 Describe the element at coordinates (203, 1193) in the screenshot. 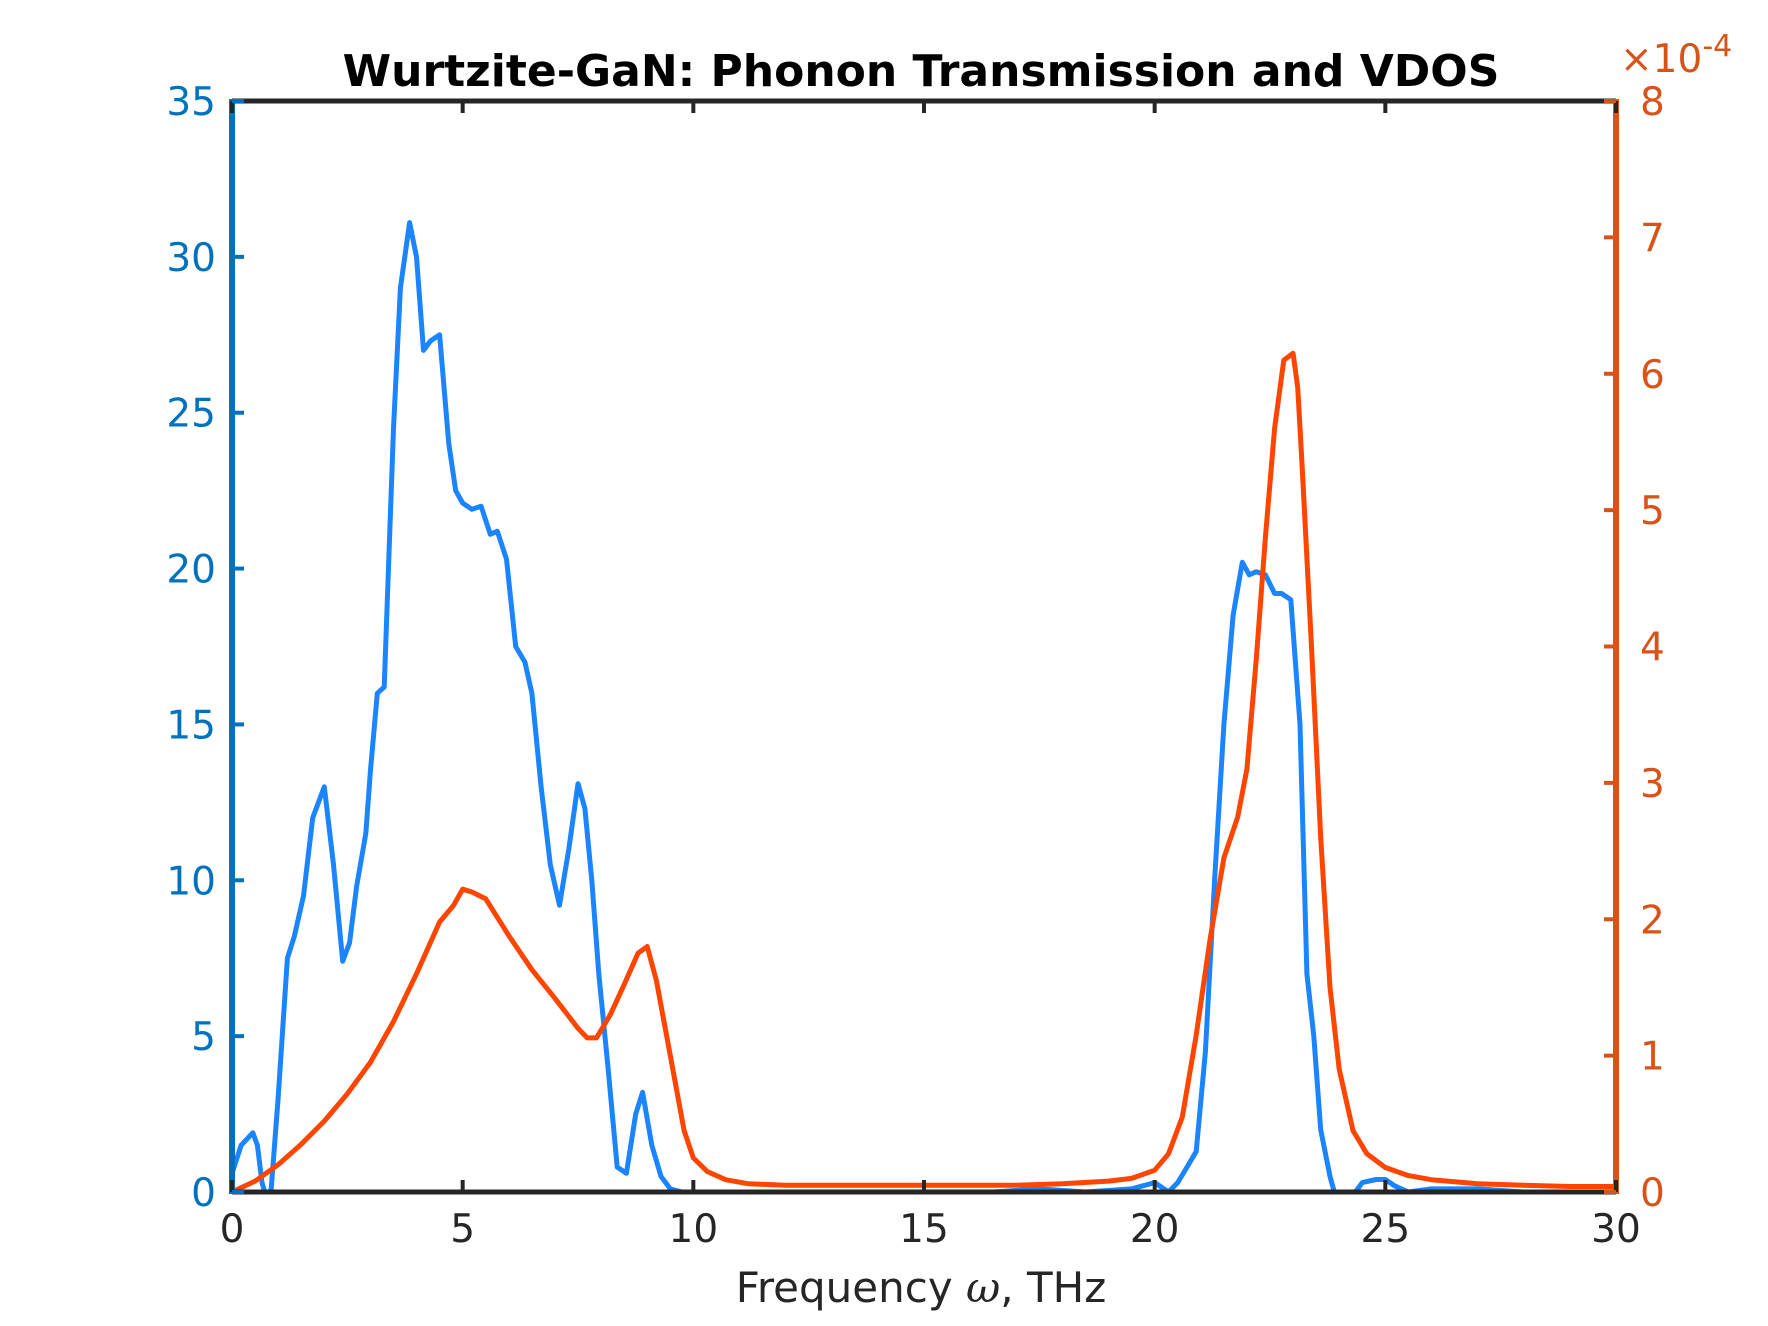

I see `left-y-tick-label: 0` at that location.